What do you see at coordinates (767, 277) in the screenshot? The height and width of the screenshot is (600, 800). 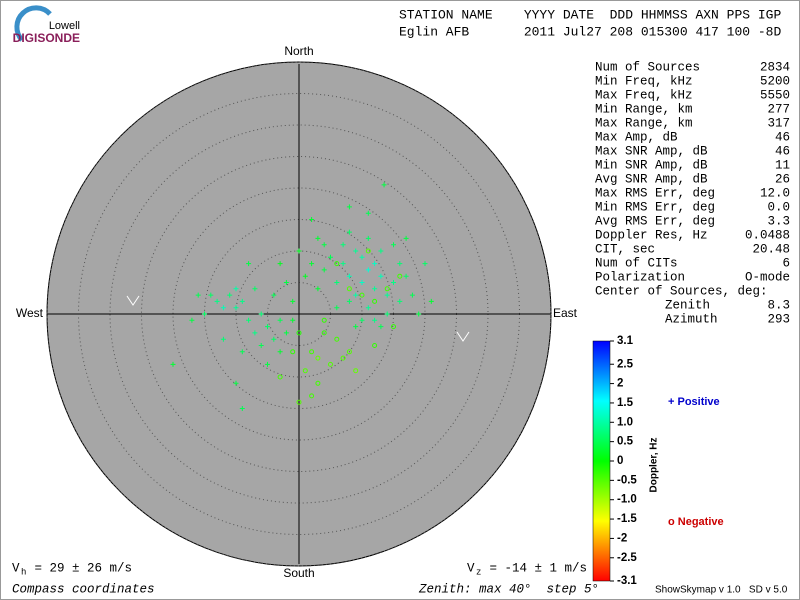 I see `stat-value: O-mode` at bounding box center [767, 277].